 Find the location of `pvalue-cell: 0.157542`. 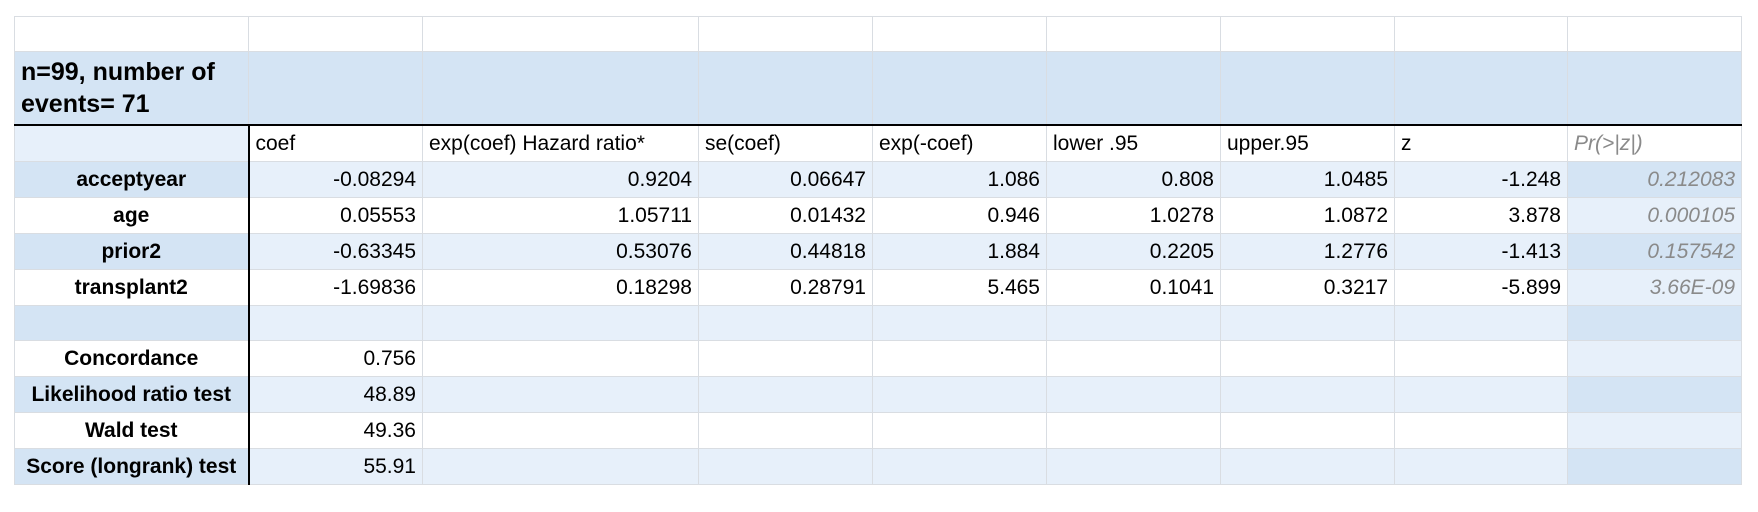

pvalue-cell: 0.157542 is located at coordinates (1654, 251).